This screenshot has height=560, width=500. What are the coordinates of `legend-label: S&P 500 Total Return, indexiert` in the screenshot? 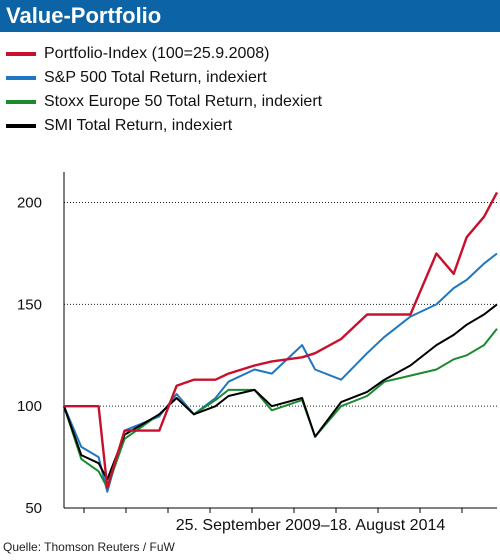 It's located at (155, 77).